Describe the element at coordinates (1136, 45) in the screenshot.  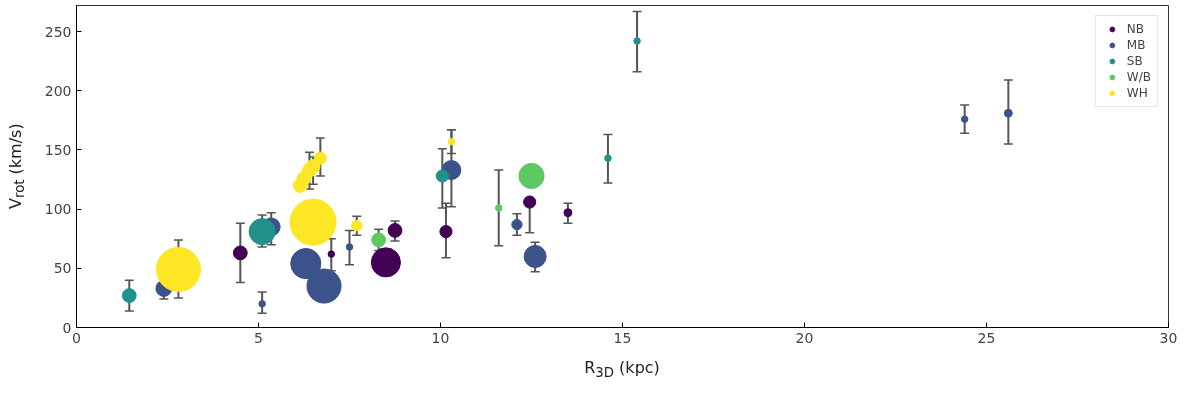
I see `legend-label: MB` at that location.